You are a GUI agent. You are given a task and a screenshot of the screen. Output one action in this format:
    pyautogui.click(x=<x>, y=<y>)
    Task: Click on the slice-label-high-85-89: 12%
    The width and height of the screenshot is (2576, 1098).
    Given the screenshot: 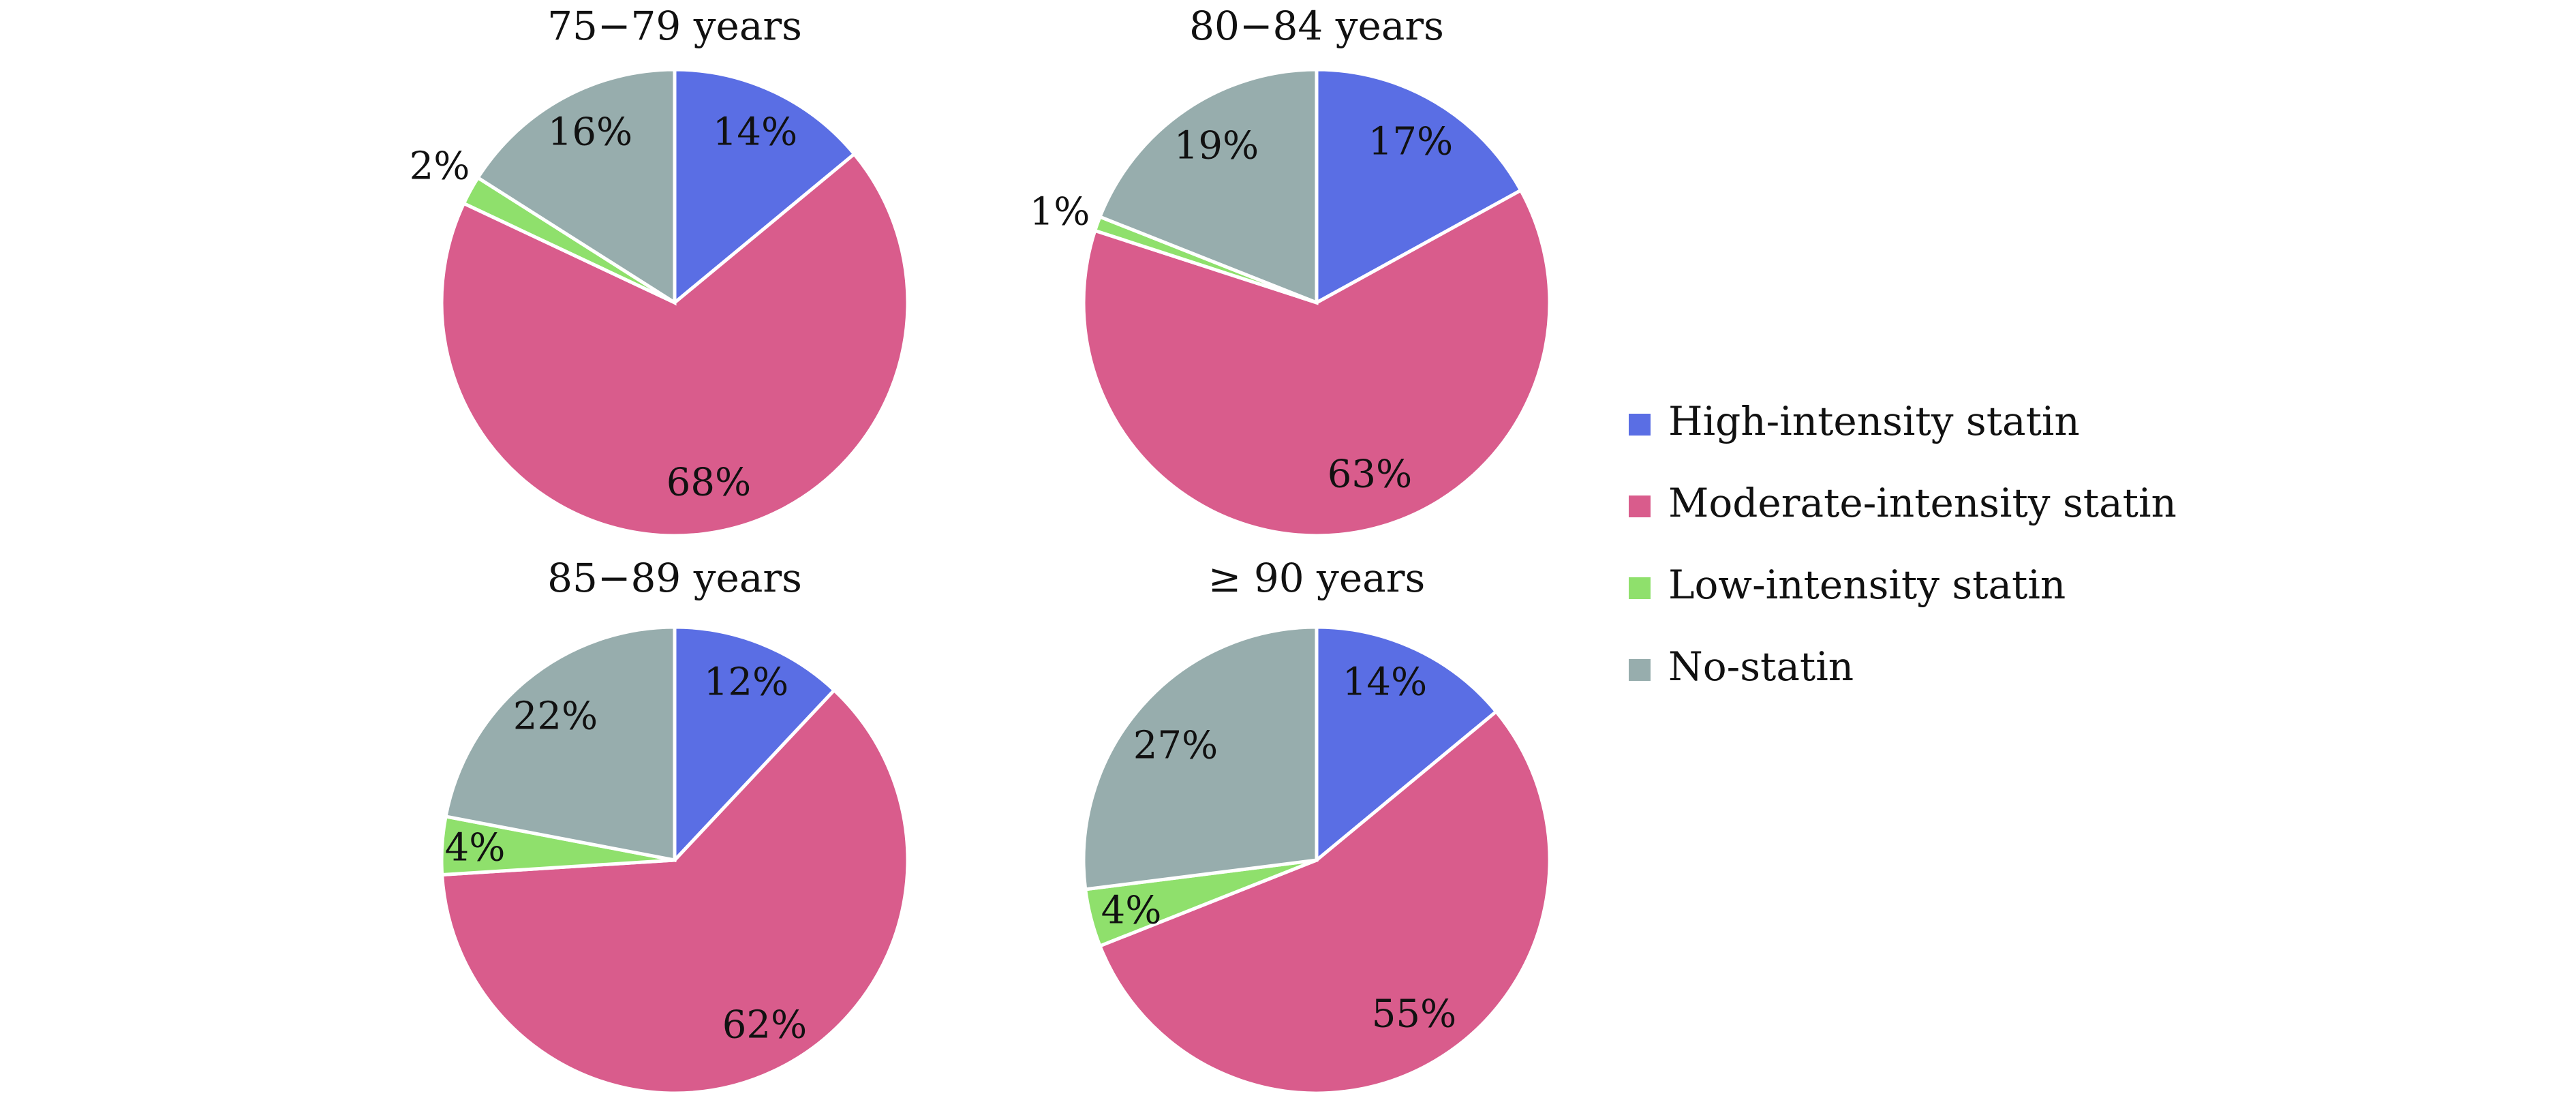 What is the action you would take?
    pyautogui.click(x=746, y=682)
    